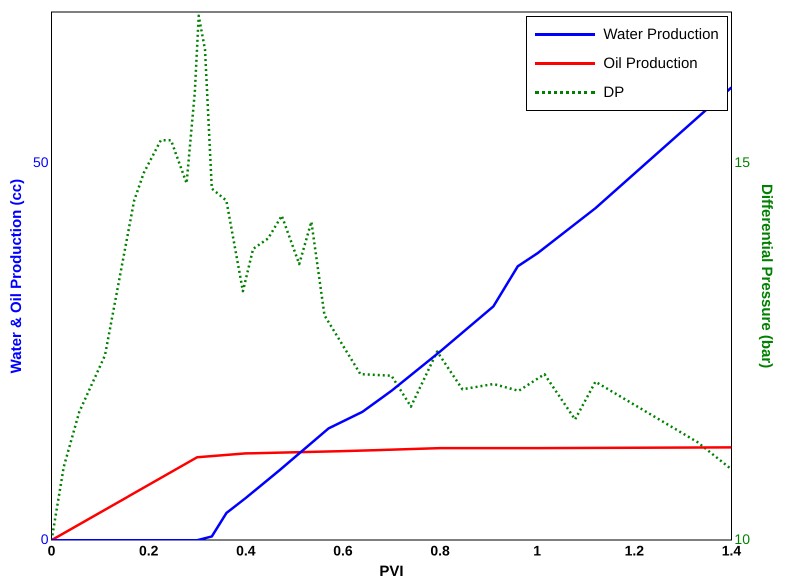  I want to click on x-tick-label: 0.2, so click(148, 550).